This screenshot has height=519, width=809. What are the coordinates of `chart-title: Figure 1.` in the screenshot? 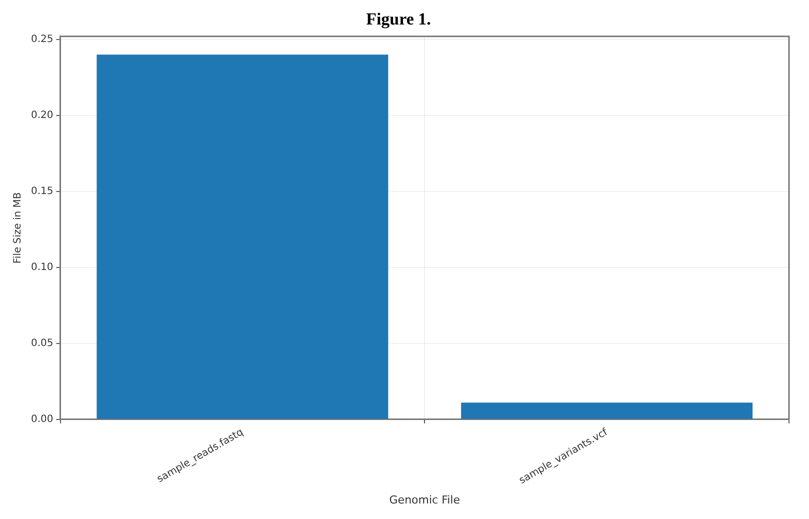 It's located at (398, 19).